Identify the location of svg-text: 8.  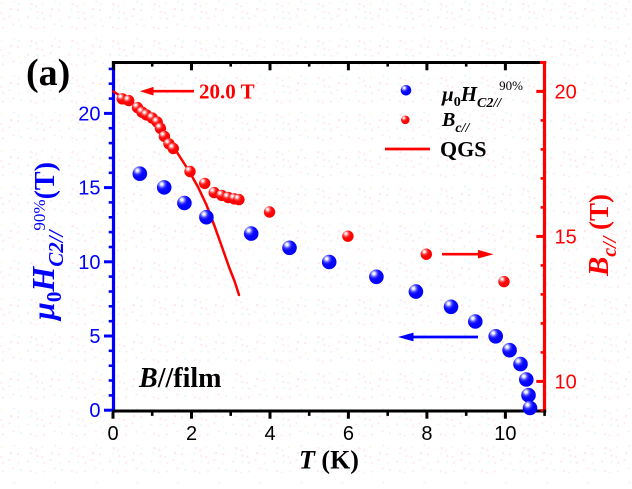
(426, 434).